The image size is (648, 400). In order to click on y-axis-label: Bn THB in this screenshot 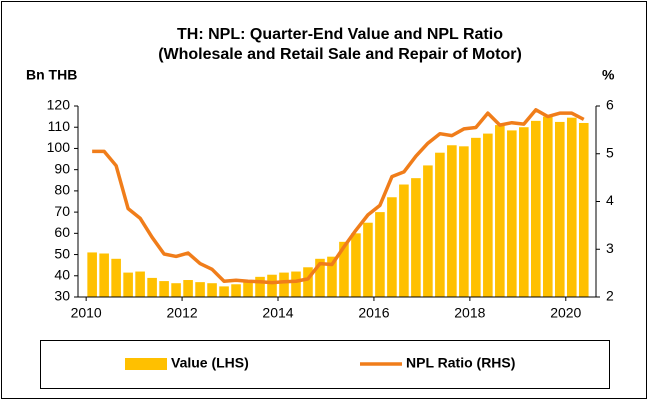, I will do `click(51, 75)`.